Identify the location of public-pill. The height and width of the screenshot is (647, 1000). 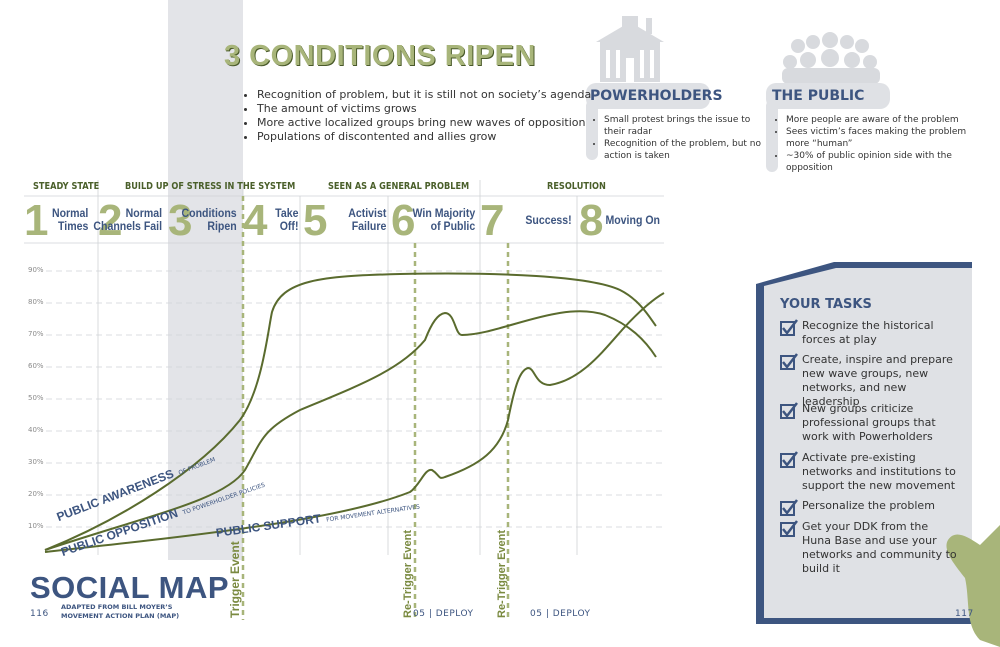
(828, 96).